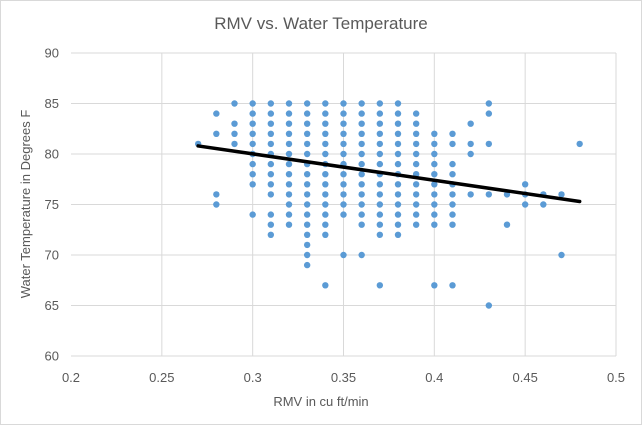 This screenshot has width=642, height=425. What do you see at coordinates (52, 255) in the screenshot?
I see `y-tick-label: 70` at bounding box center [52, 255].